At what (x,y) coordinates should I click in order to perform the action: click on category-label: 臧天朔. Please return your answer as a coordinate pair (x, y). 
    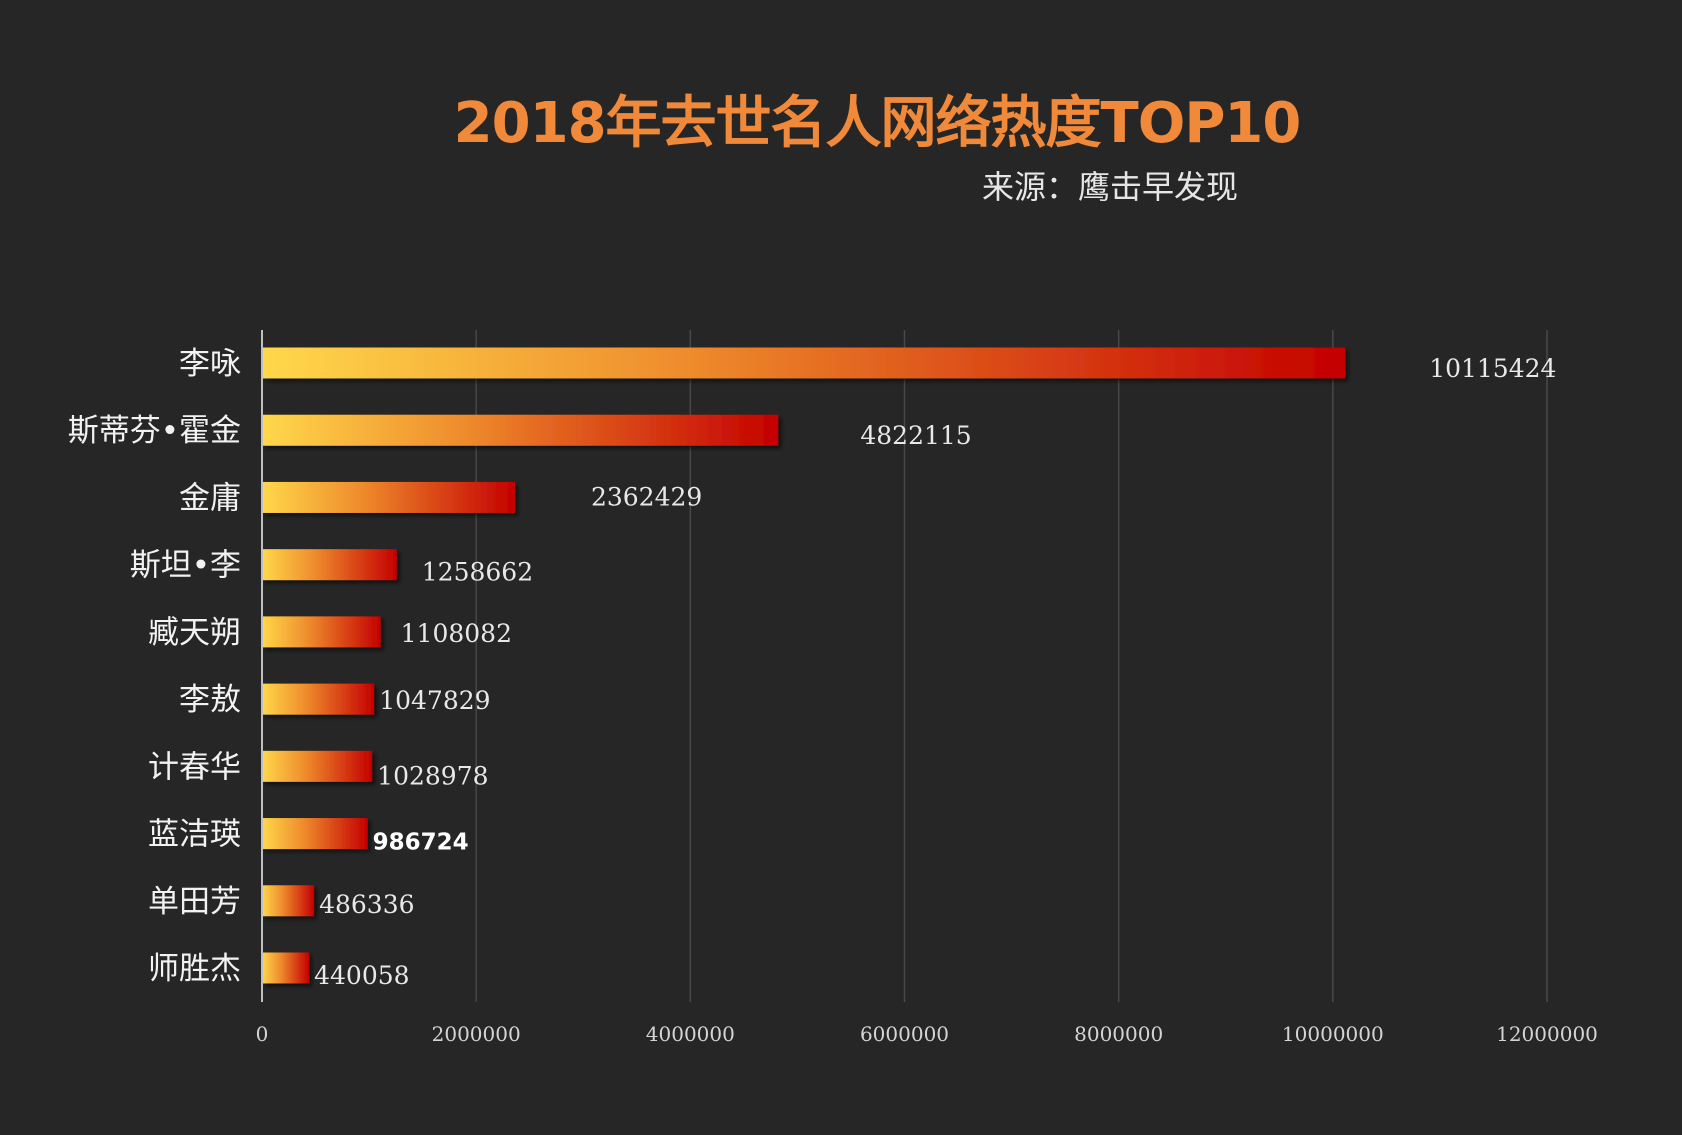
    Looking at the image, I should click on (194, 633).